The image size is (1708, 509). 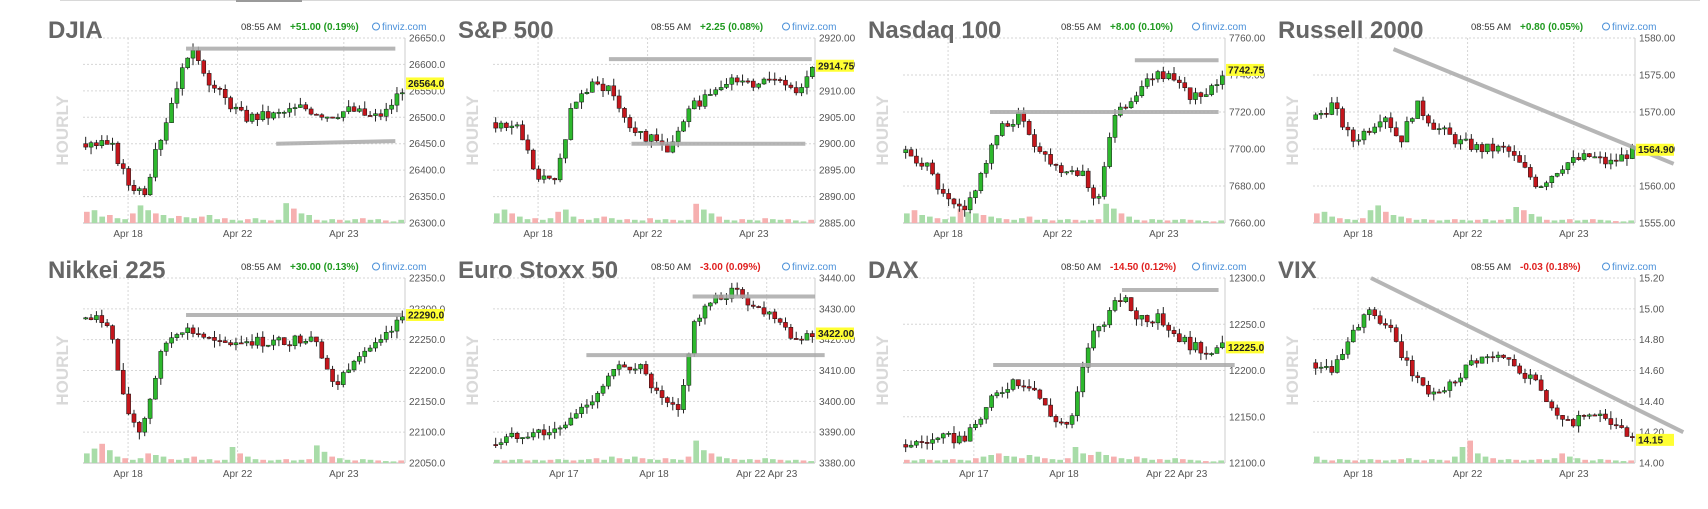 I want to click on last-price-tag, so click(x=1245, y=69).